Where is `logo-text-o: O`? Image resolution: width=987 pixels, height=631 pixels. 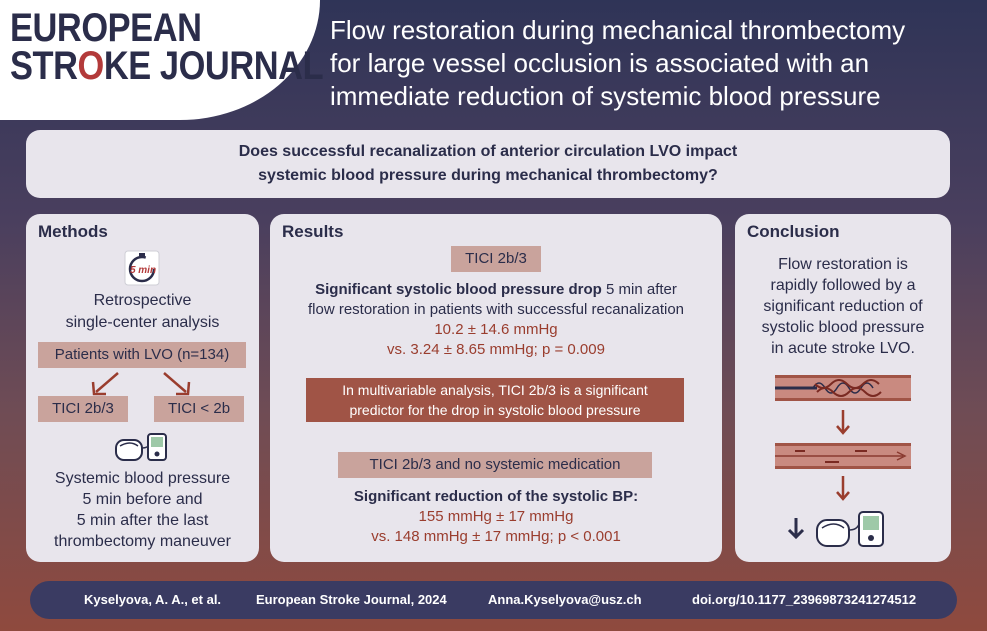
logo-text-o: O is located at coordinates (91, 66).